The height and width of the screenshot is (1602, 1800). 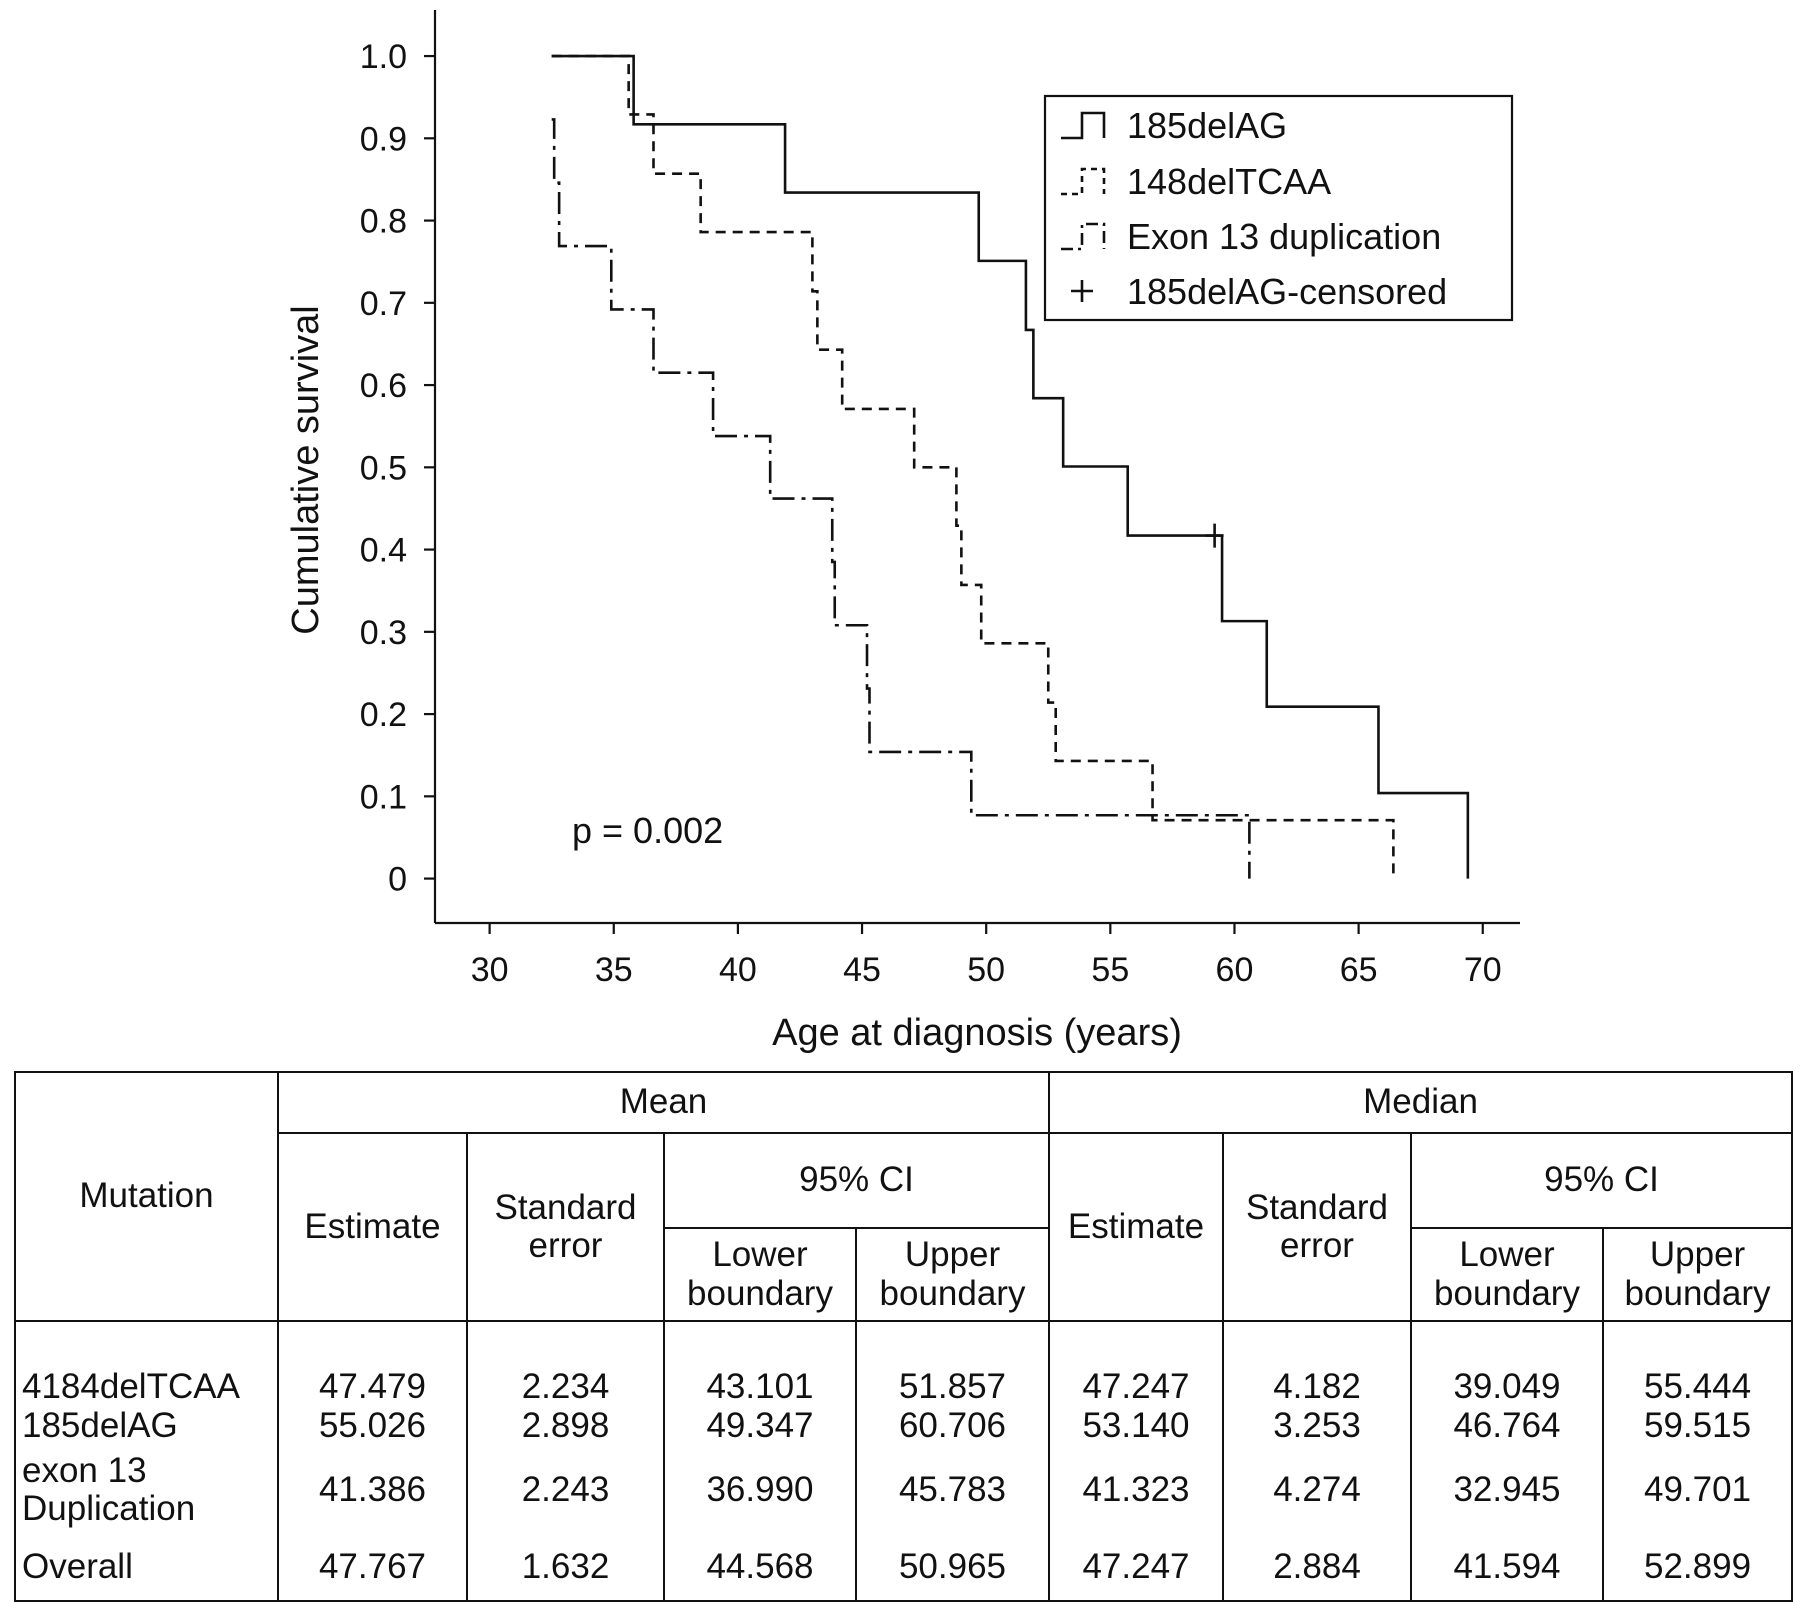 What do you see at coordinates (383, 551) in the screenshot?
I see `y-tick-label: 0.4` at bounding box center [383, 551].